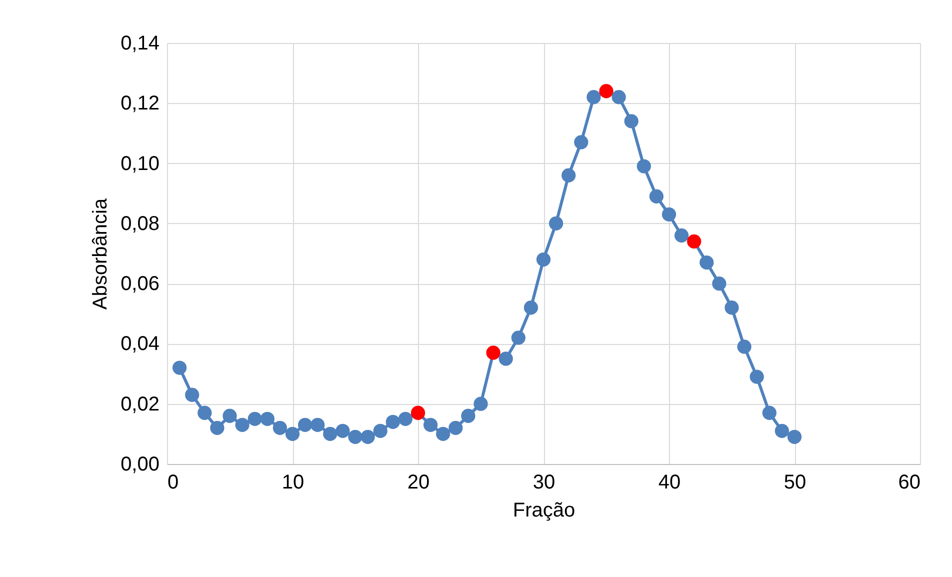 Image resolution: width=952 pixels, height=577 pixels. I want to click on x-tick-label: 20, so click(418, 483).